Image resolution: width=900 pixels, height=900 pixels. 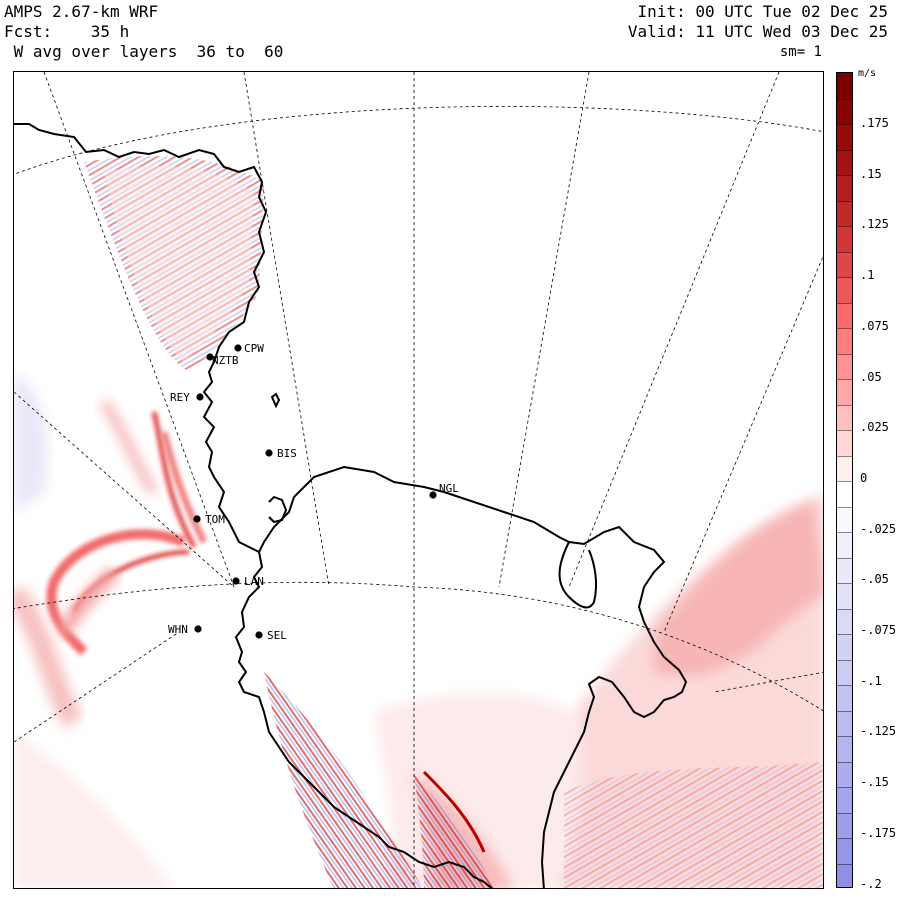 What do you see at coordinates (254, 348) in the screenshot?
I see `station-label-cpw: CPW` at bounding box center [254, 348].